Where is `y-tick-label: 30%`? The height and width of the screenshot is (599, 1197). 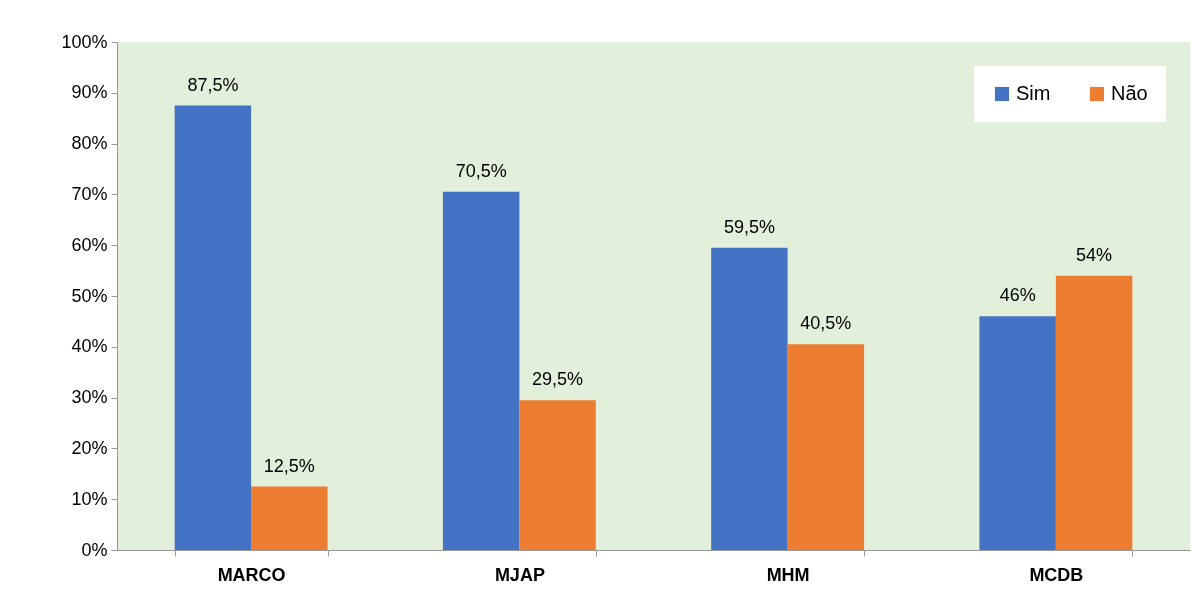 y-tick-label: 30% is located at coordinates (89, 397).